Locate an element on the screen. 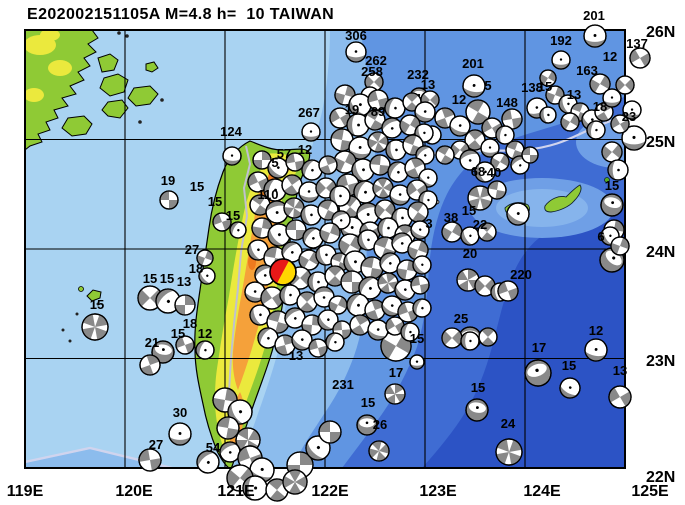 This screenshot has width=685, height=505. land-china is located at coordinates (94, 90).